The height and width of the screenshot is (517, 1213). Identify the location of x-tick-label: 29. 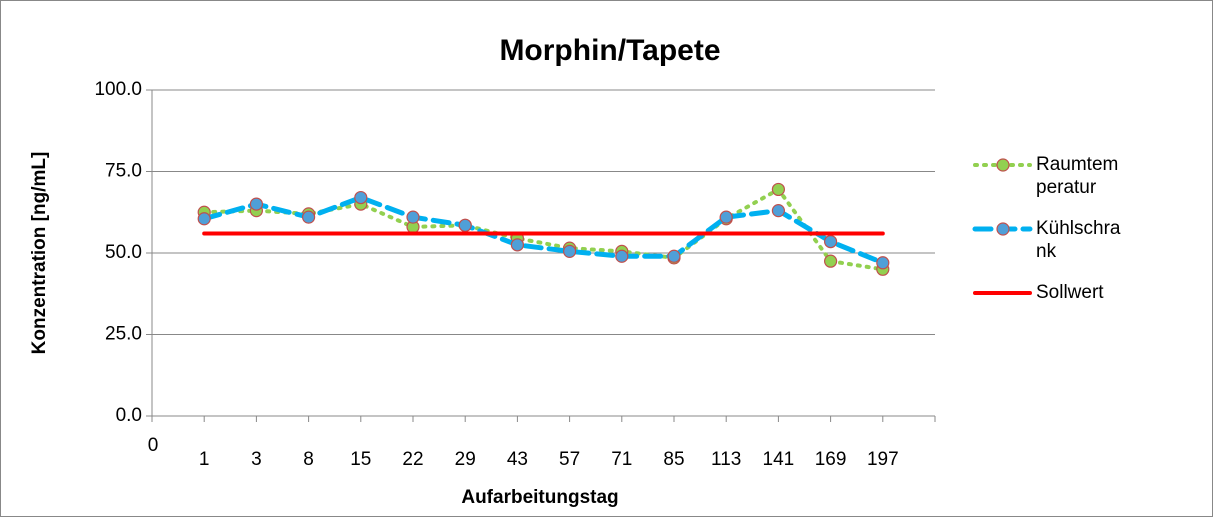
(465, 459).